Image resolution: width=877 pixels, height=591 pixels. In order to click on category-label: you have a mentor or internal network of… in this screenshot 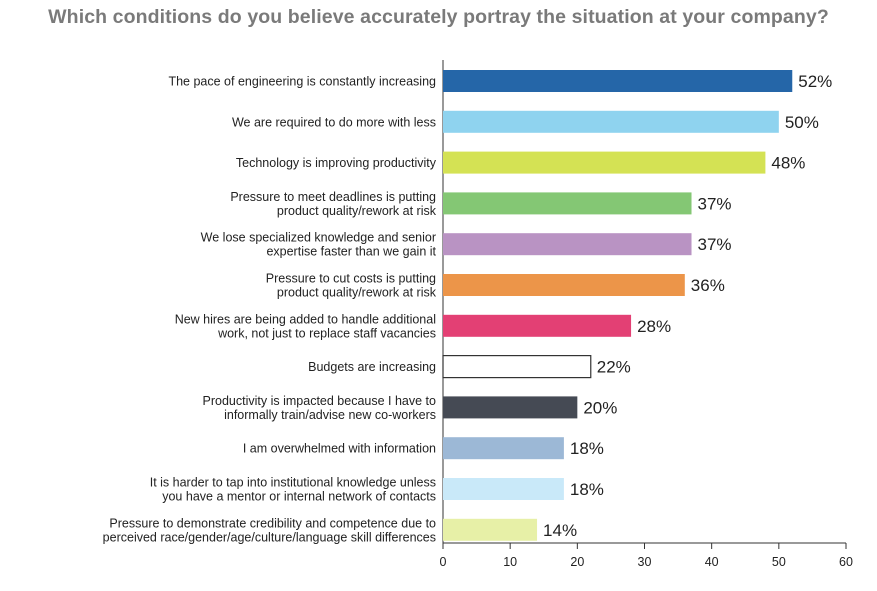, I will do `click(299, 497)`.